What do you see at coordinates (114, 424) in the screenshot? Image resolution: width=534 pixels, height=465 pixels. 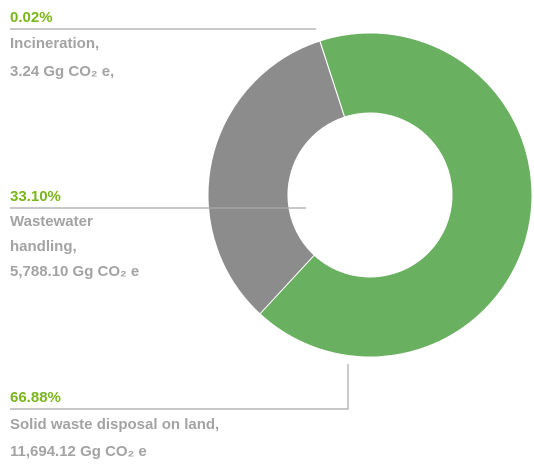 I see `slice-label: Solid waste disposal on land,` at bounding box center [114, 424].